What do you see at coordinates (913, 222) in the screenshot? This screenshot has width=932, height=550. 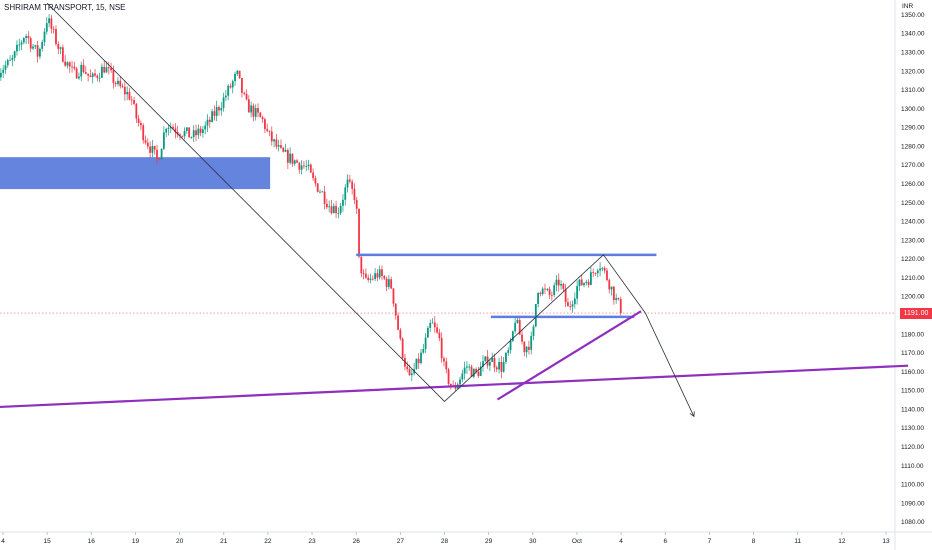 I see `price-tick-label: 1240.00` at bounding box center [913, 222].